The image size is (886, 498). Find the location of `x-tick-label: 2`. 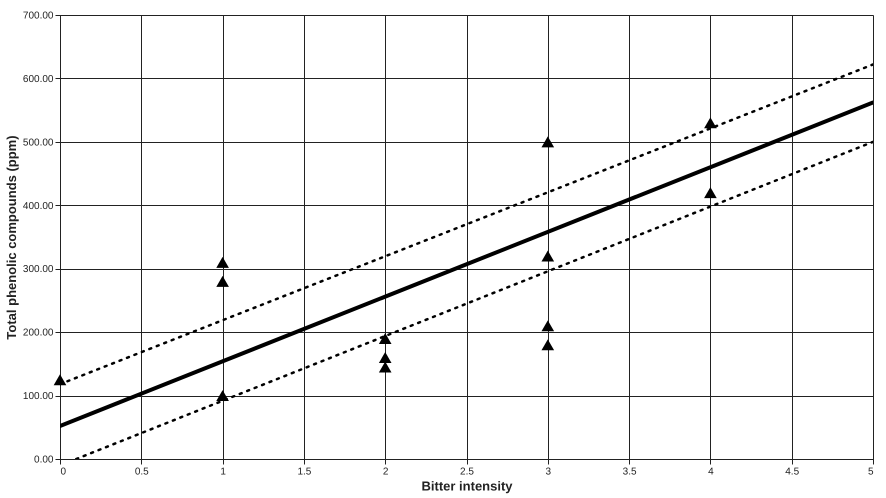

x-tick-label: 2 is located at coordinates (385, 472).